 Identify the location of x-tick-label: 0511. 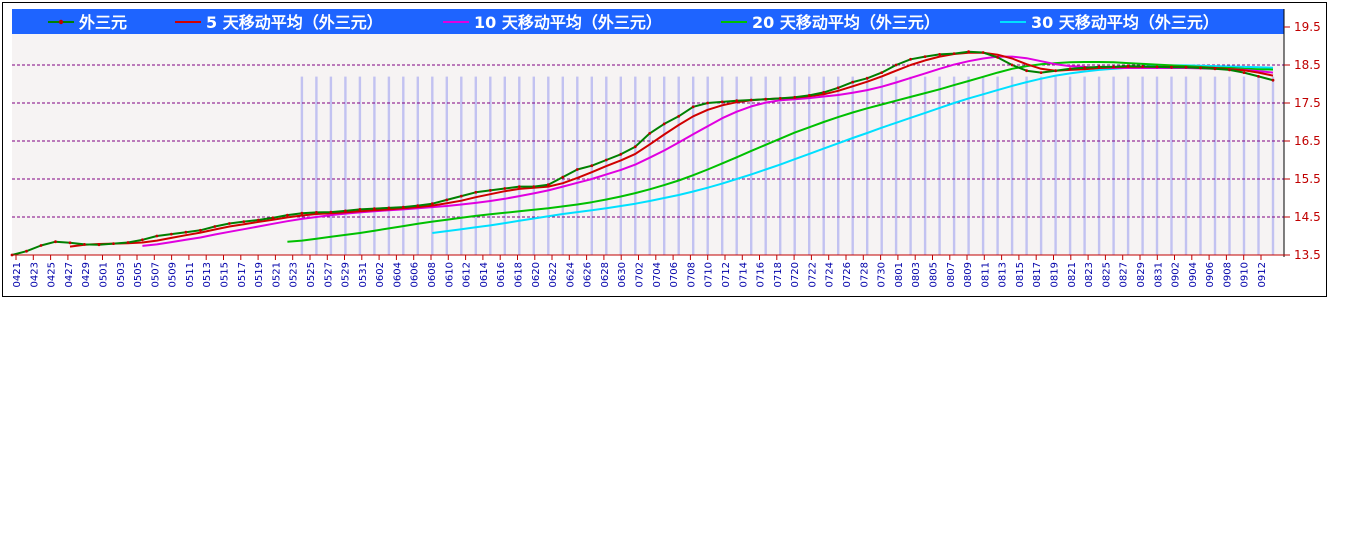
(190, 274).